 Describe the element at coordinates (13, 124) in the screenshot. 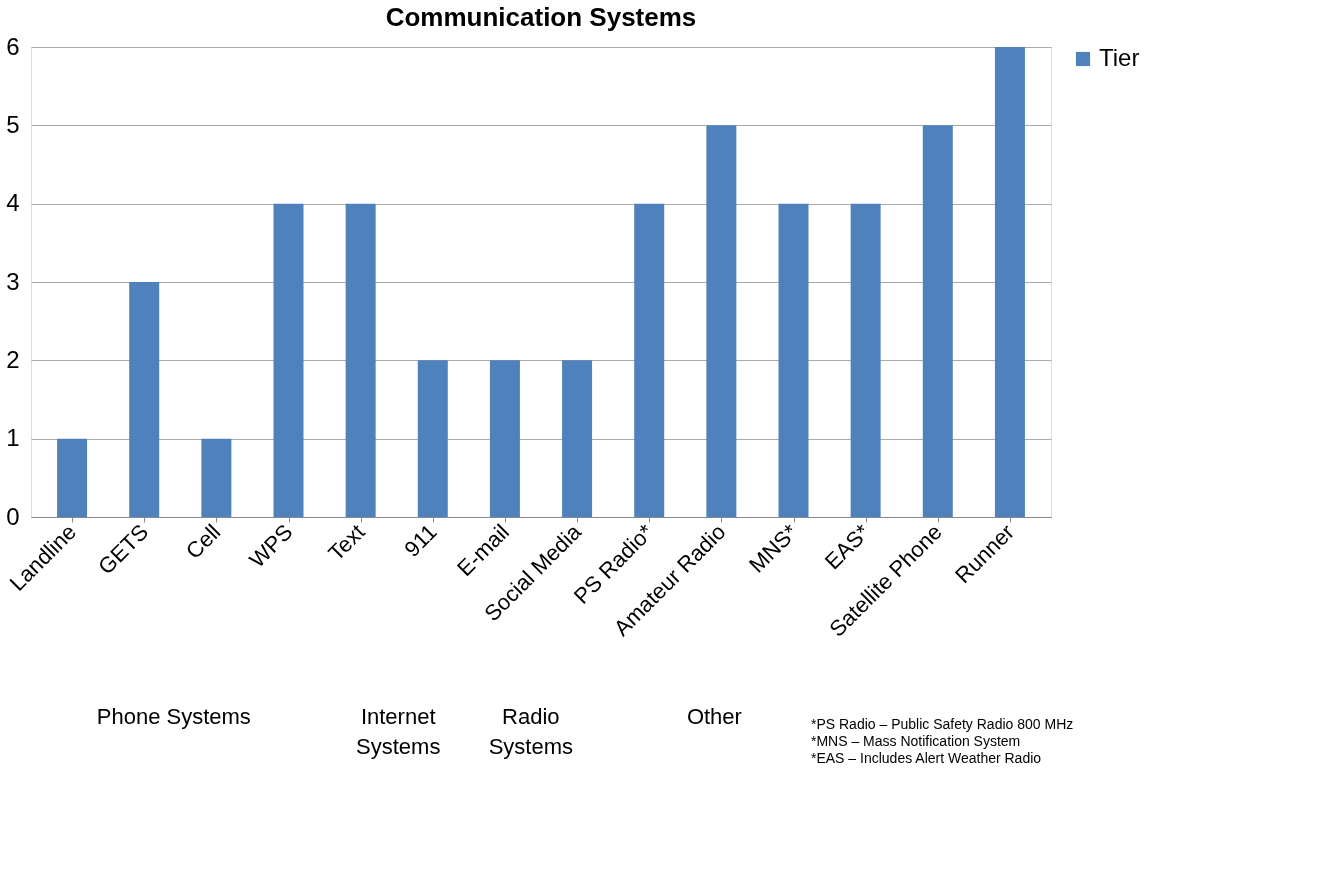

I see `y-tick-label: 5` at that location.